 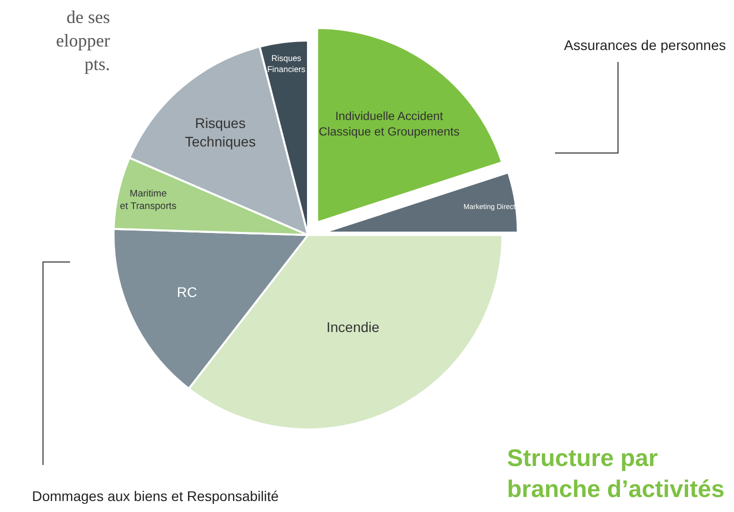 I want to click on slice-label: Incendie, so click(x=353, y=327).